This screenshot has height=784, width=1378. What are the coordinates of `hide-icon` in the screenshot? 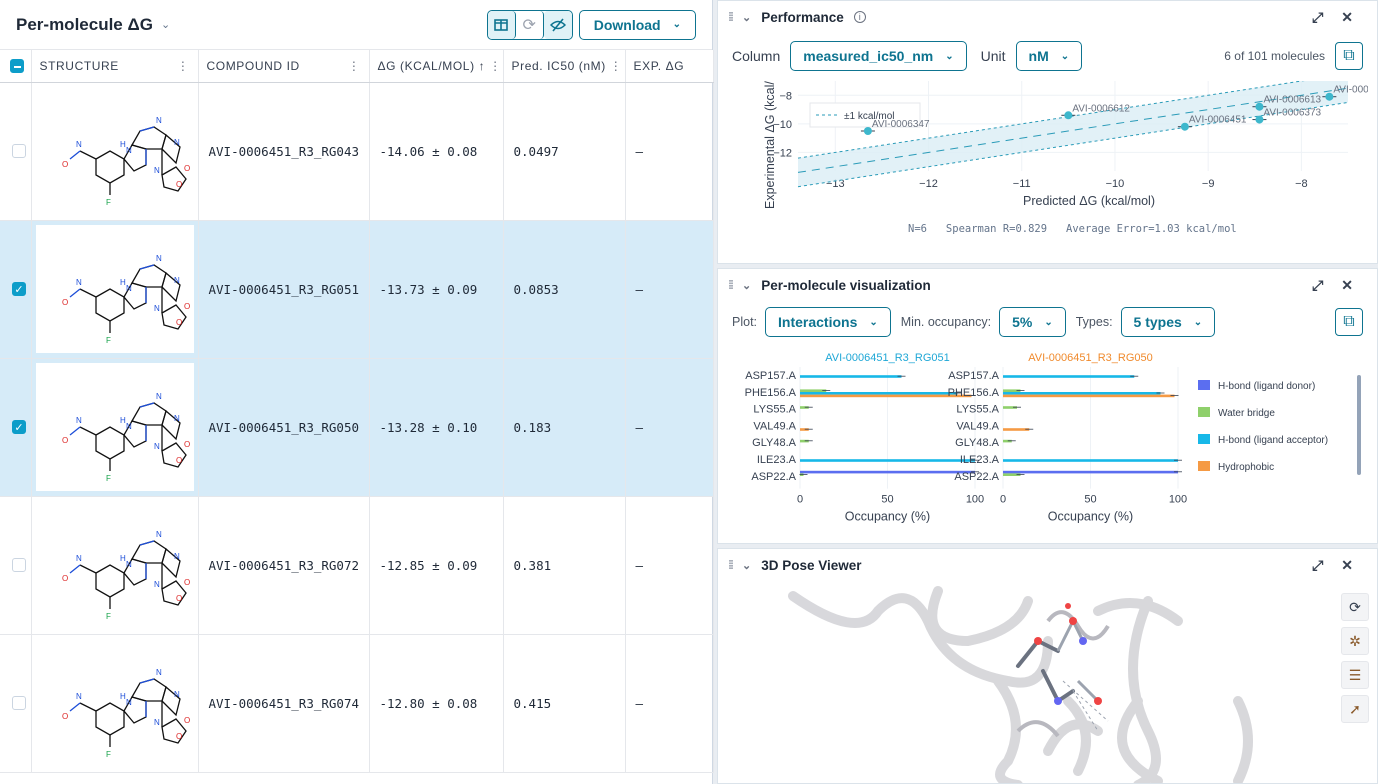 It's located at (557, 24).